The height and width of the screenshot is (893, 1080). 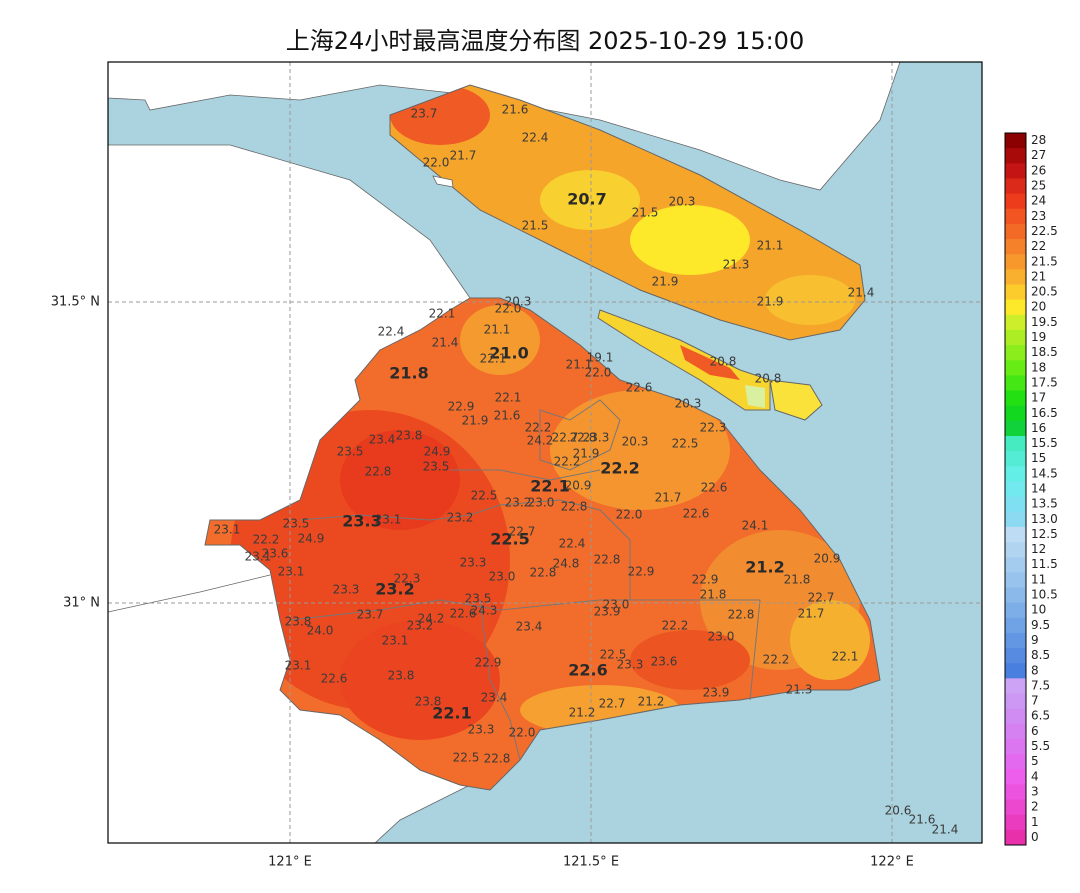 I want to click on changxing-island, so click(x=684, y=360).